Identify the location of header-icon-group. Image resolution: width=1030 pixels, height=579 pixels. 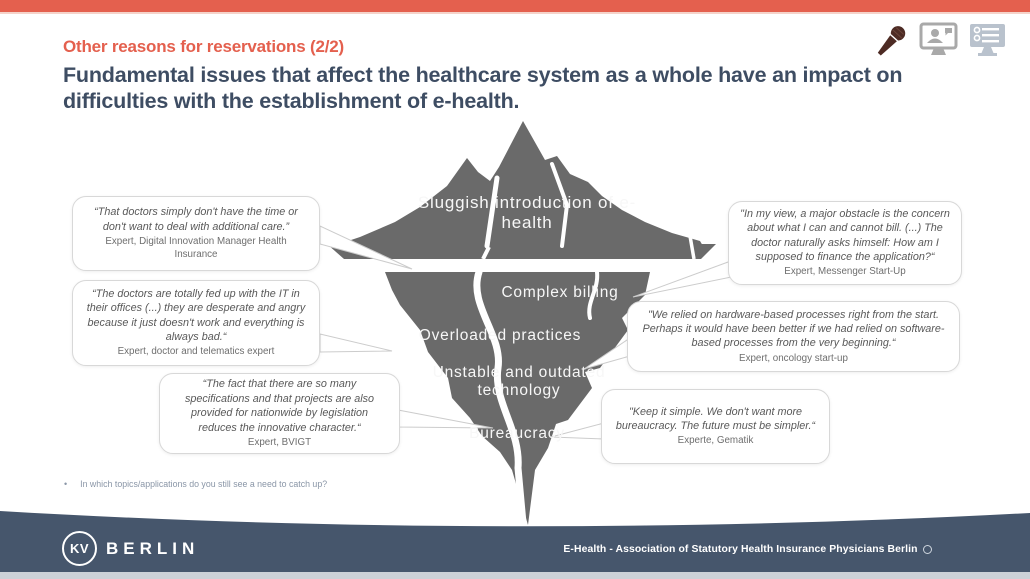
(941, 44).